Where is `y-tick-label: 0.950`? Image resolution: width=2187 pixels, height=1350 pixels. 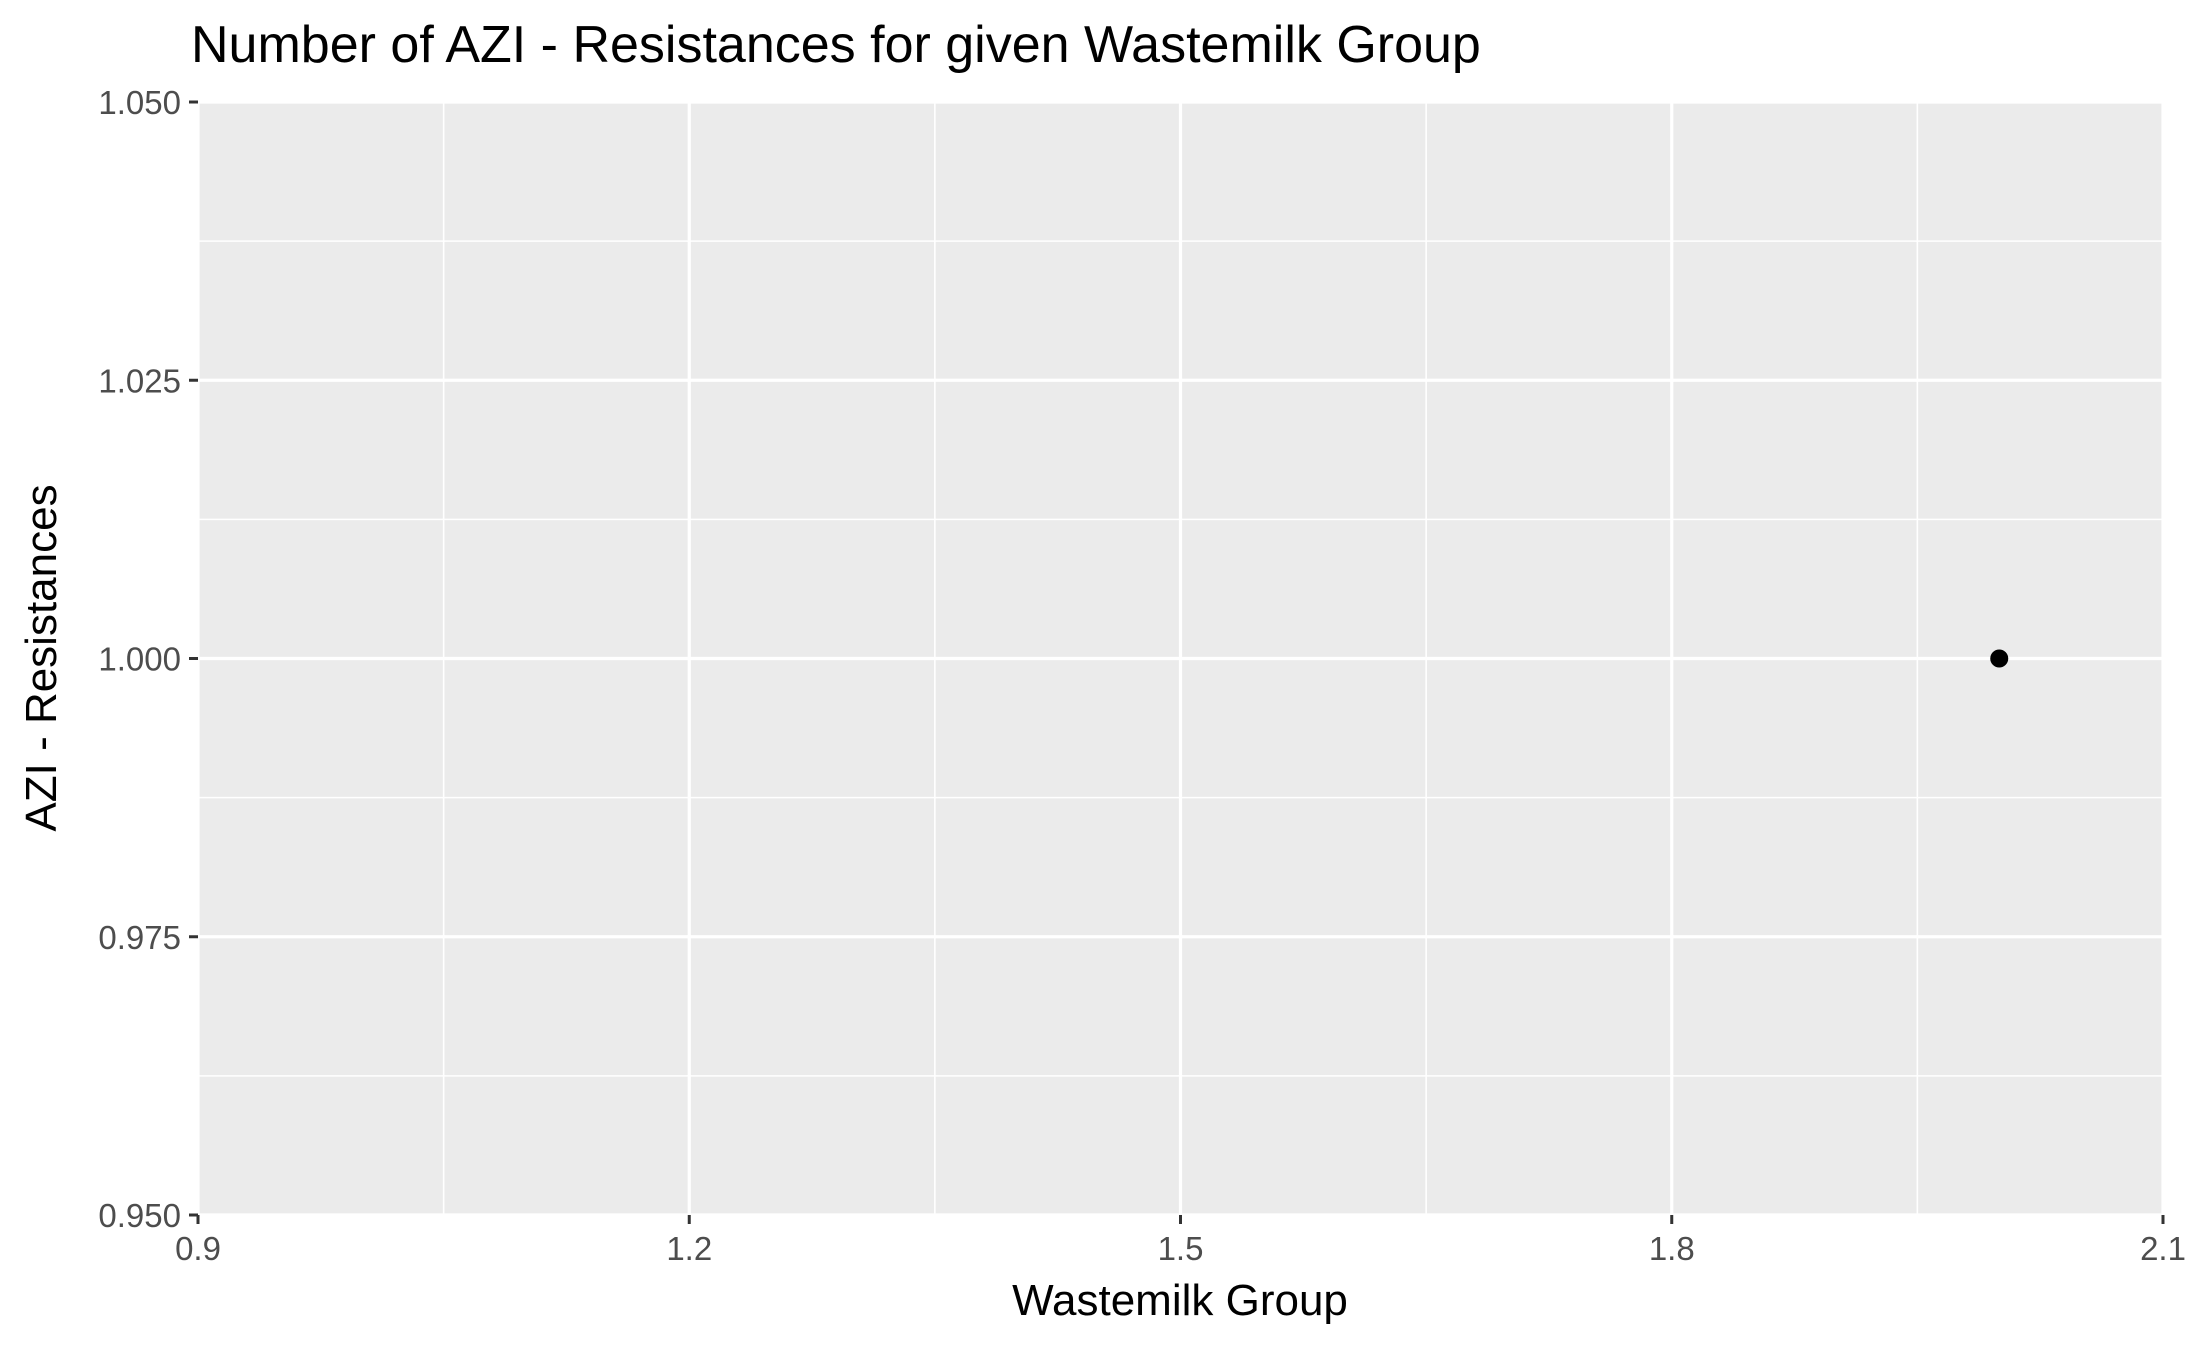
y-tick-label: 0.950 is located at coordinates (139, 1215).